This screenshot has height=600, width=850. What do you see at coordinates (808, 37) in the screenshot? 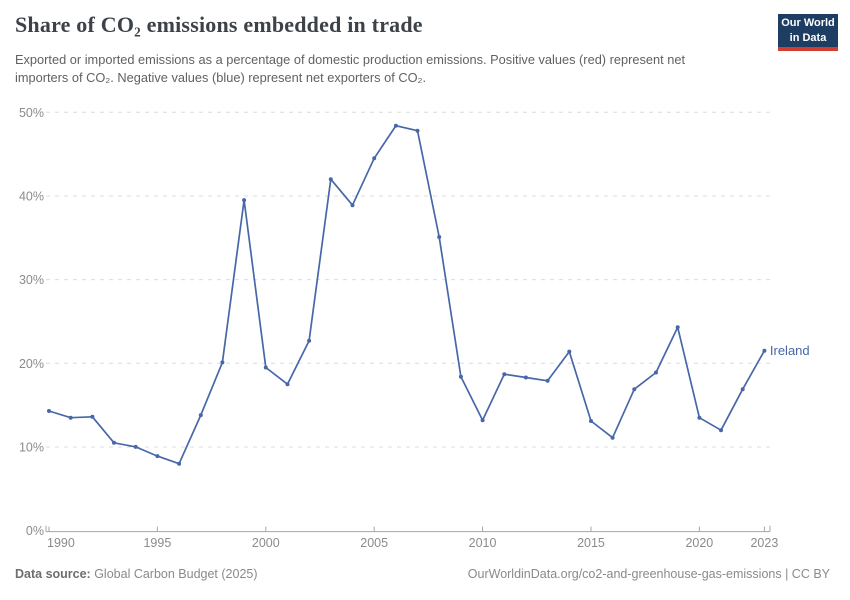
I see `owid-logo-line2: in Data` at bounding box center [808, 37].